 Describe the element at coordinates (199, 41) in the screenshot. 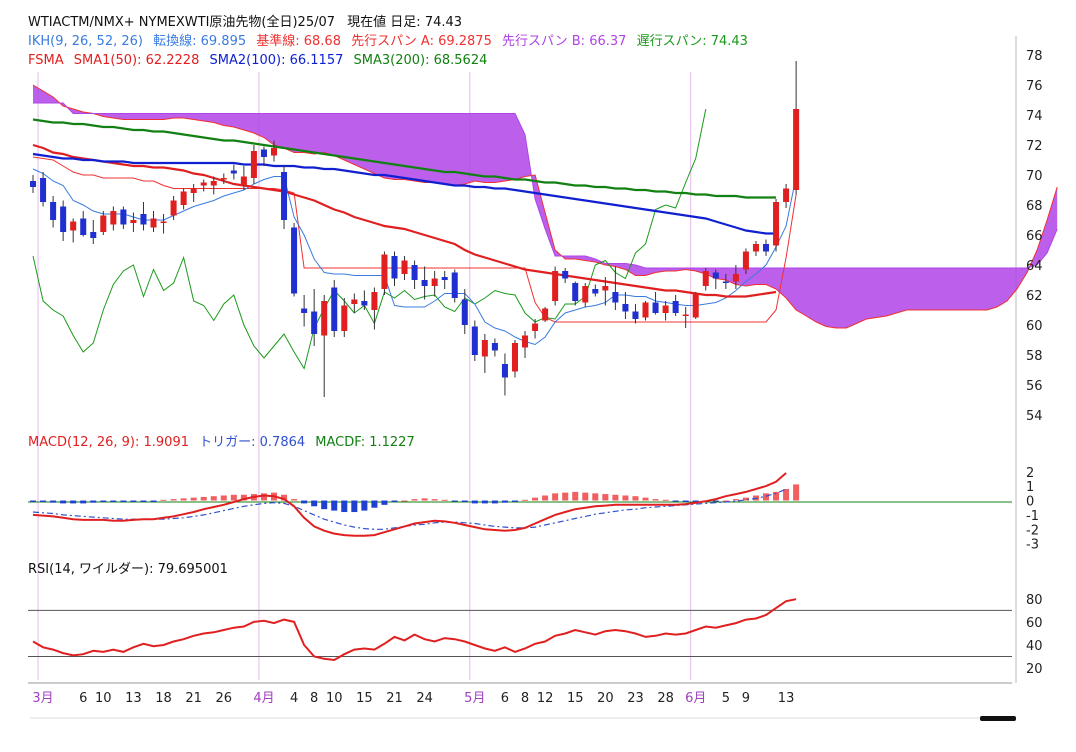

I see `ikh-tenkan: 転換線: 69.895` at that location.